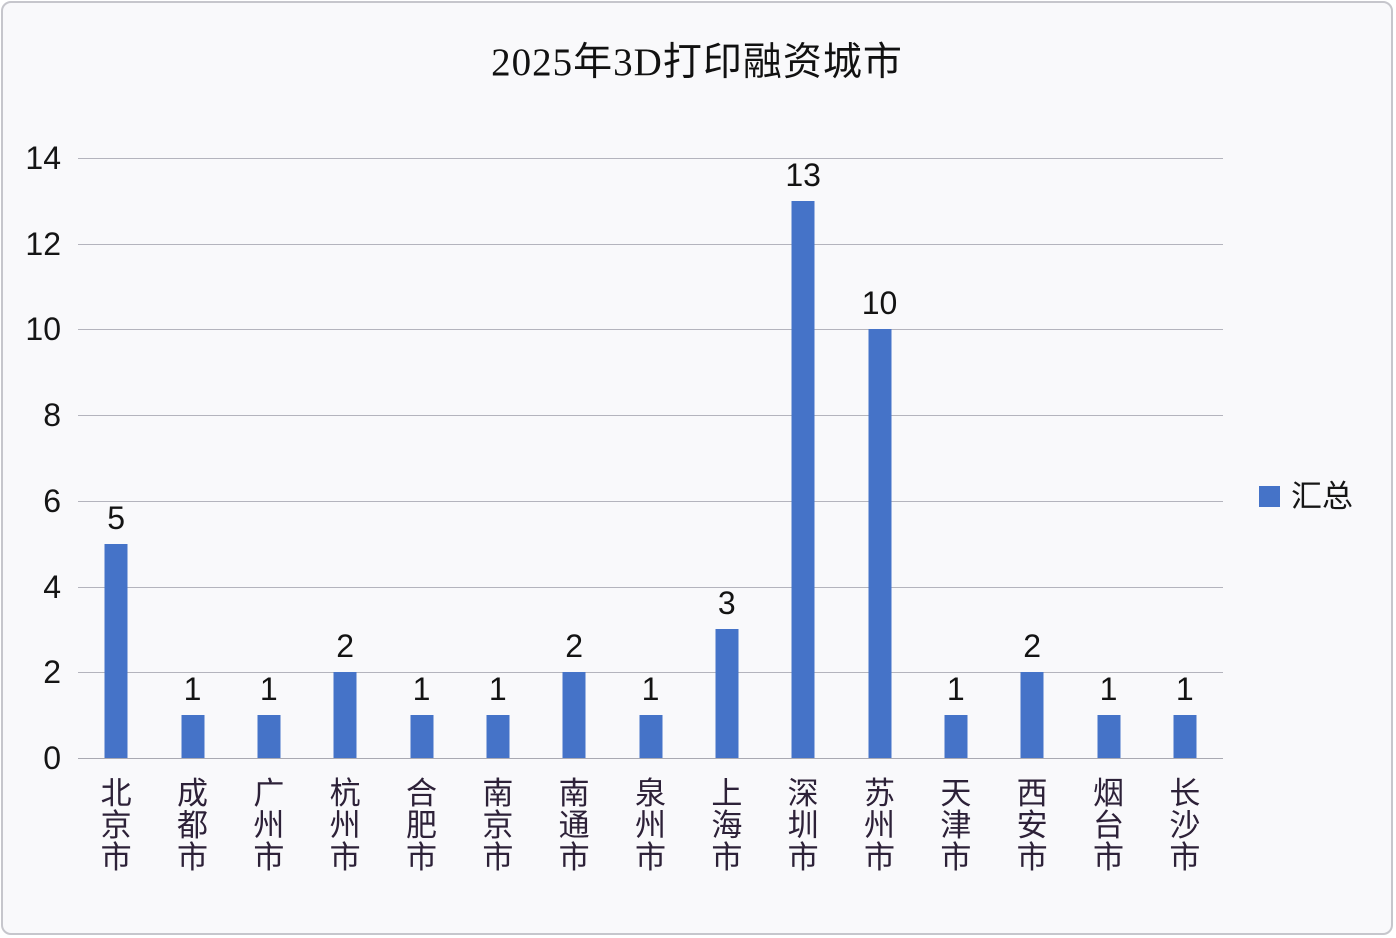 Image resolution: width=1396 pixels, height=938 pixels. What do you see at coordinates (43, 158) in the screenshot?
I see `y-axis-label: 14` at bounding box center [43, 158].